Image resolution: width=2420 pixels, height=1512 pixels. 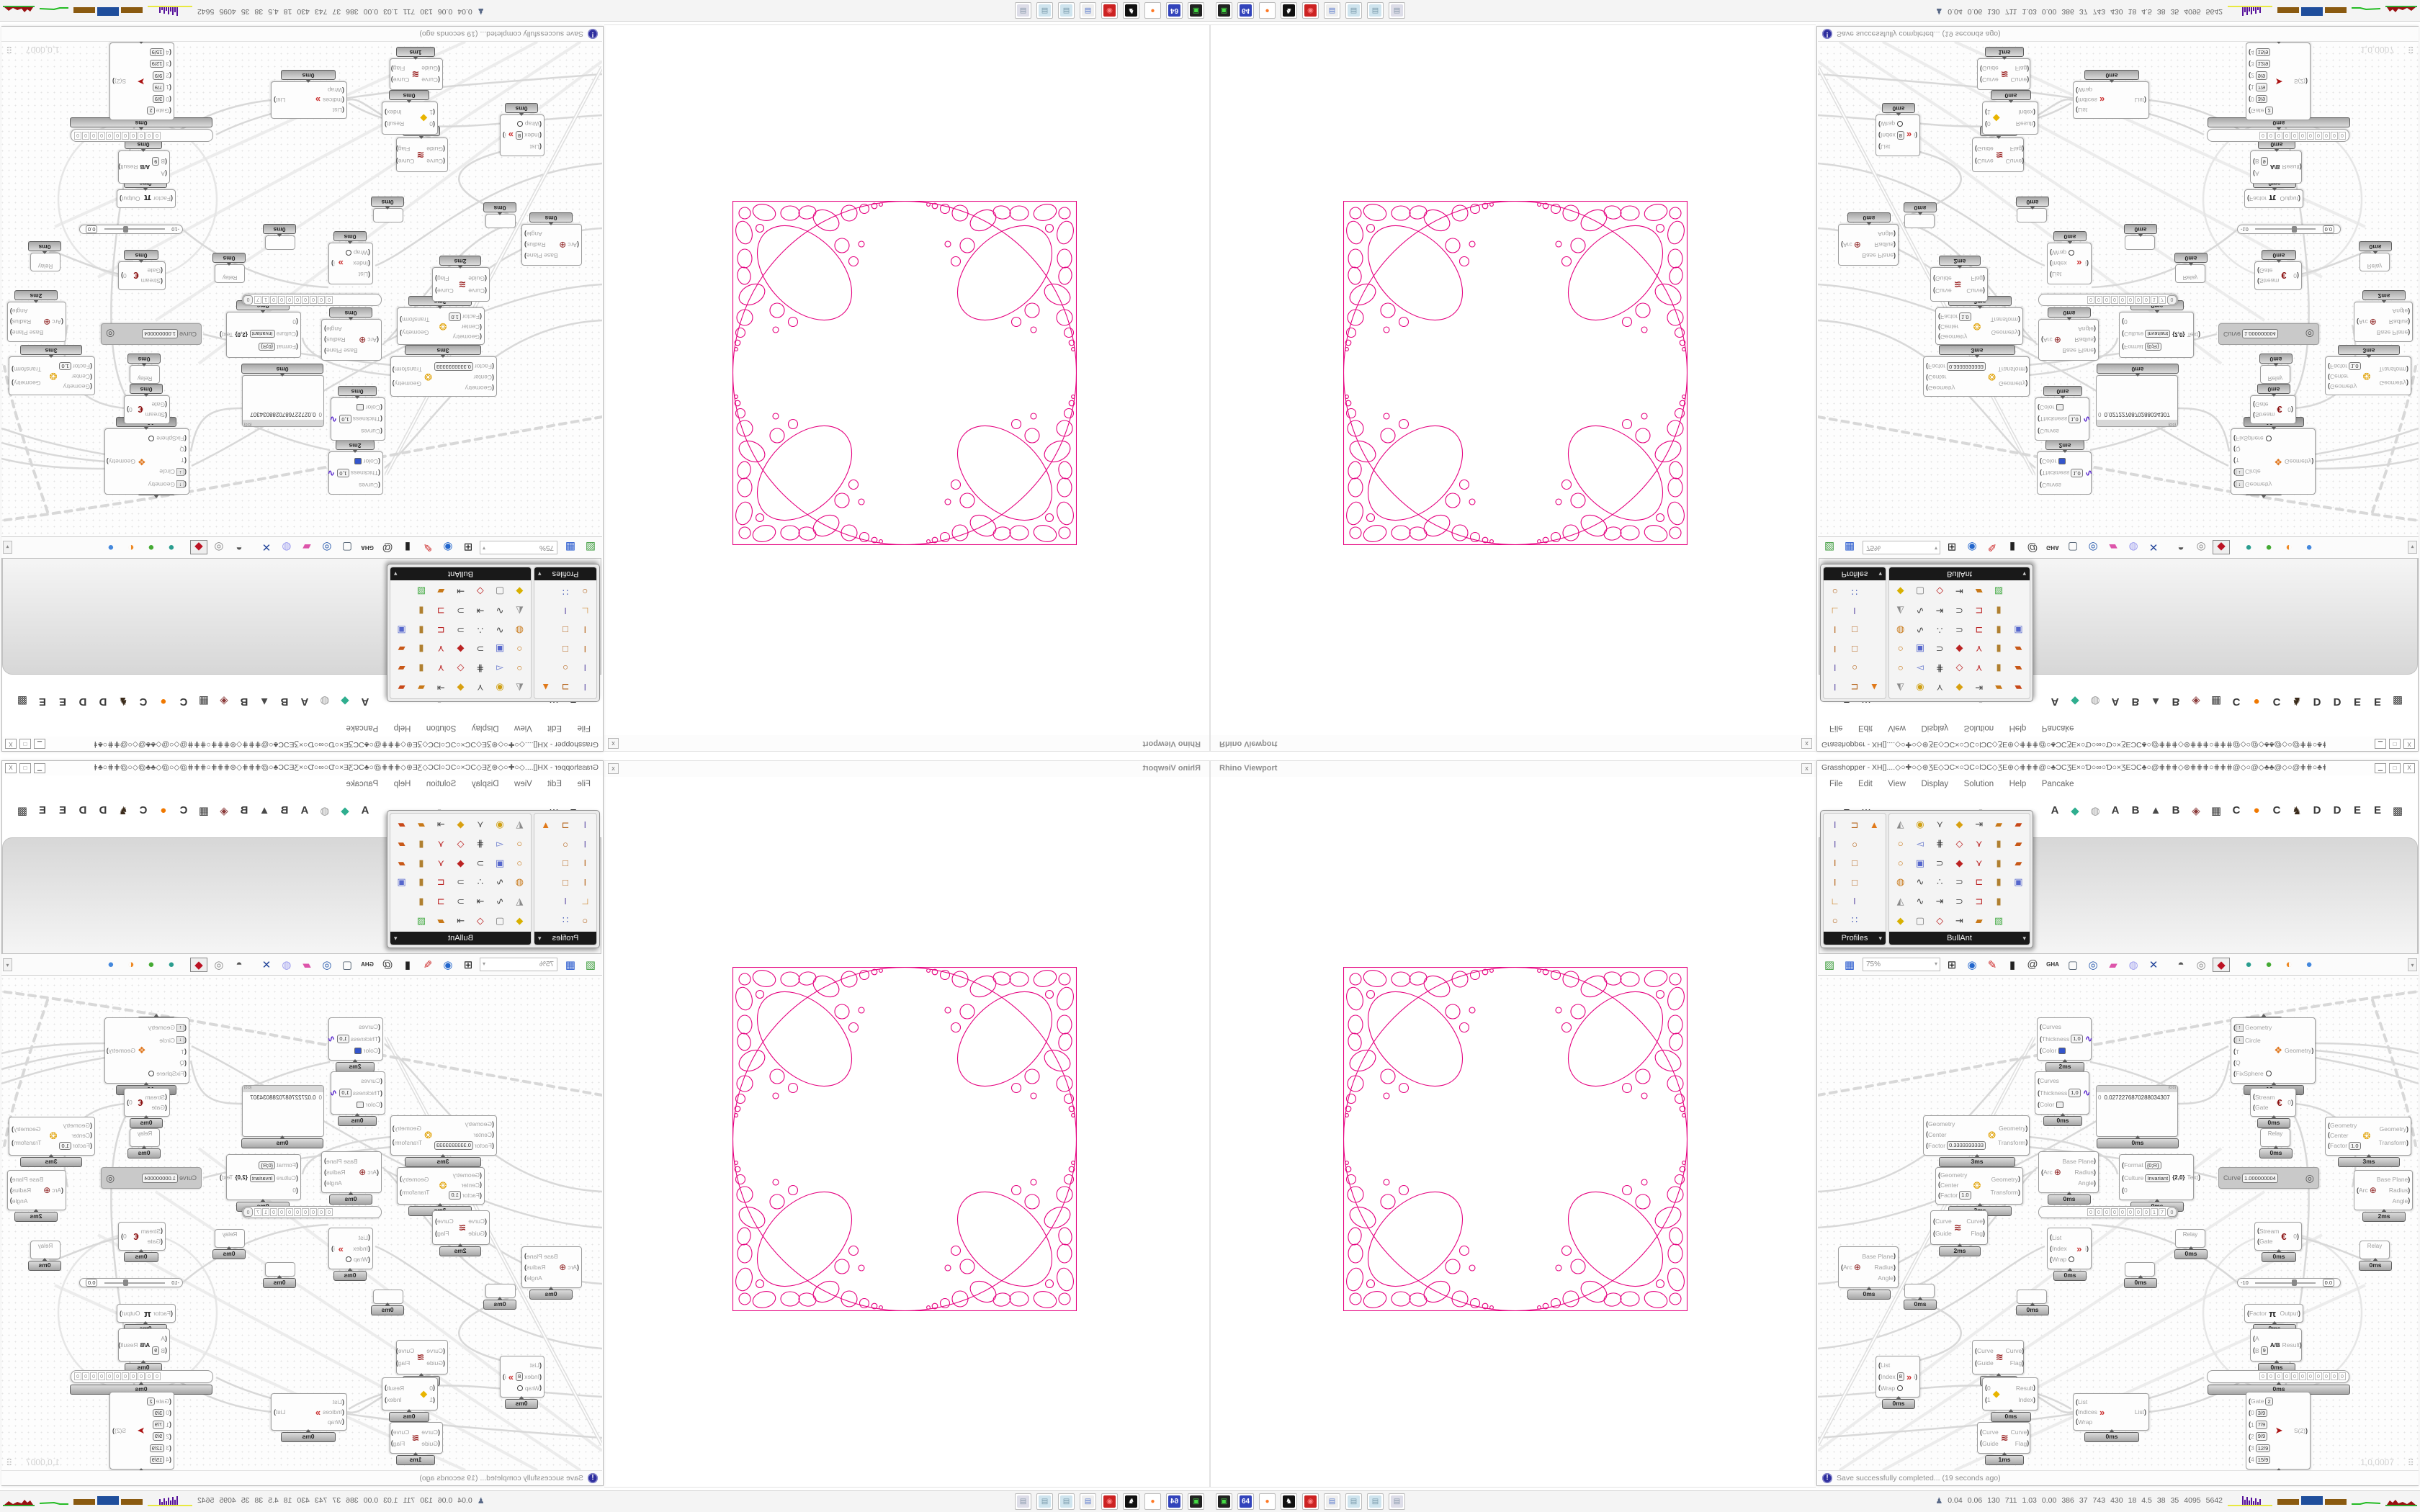 I want to click on tab-e1: E, so click(x=63, y=810).